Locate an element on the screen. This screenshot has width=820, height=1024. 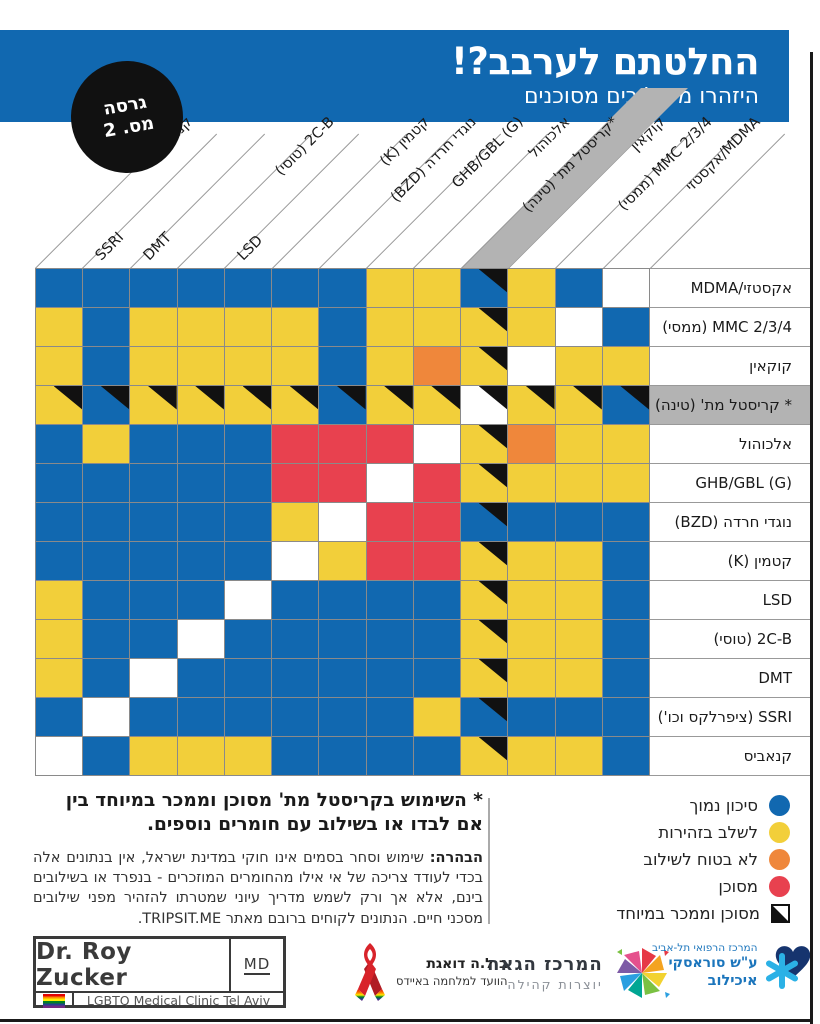
row-label-text: 2C-B (טוסי) is located at coordinates (752, 639).